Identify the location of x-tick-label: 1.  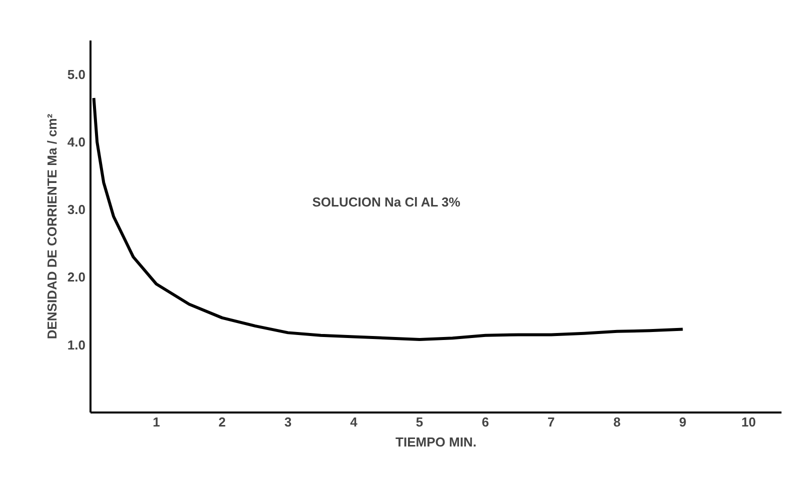
(156, 422).